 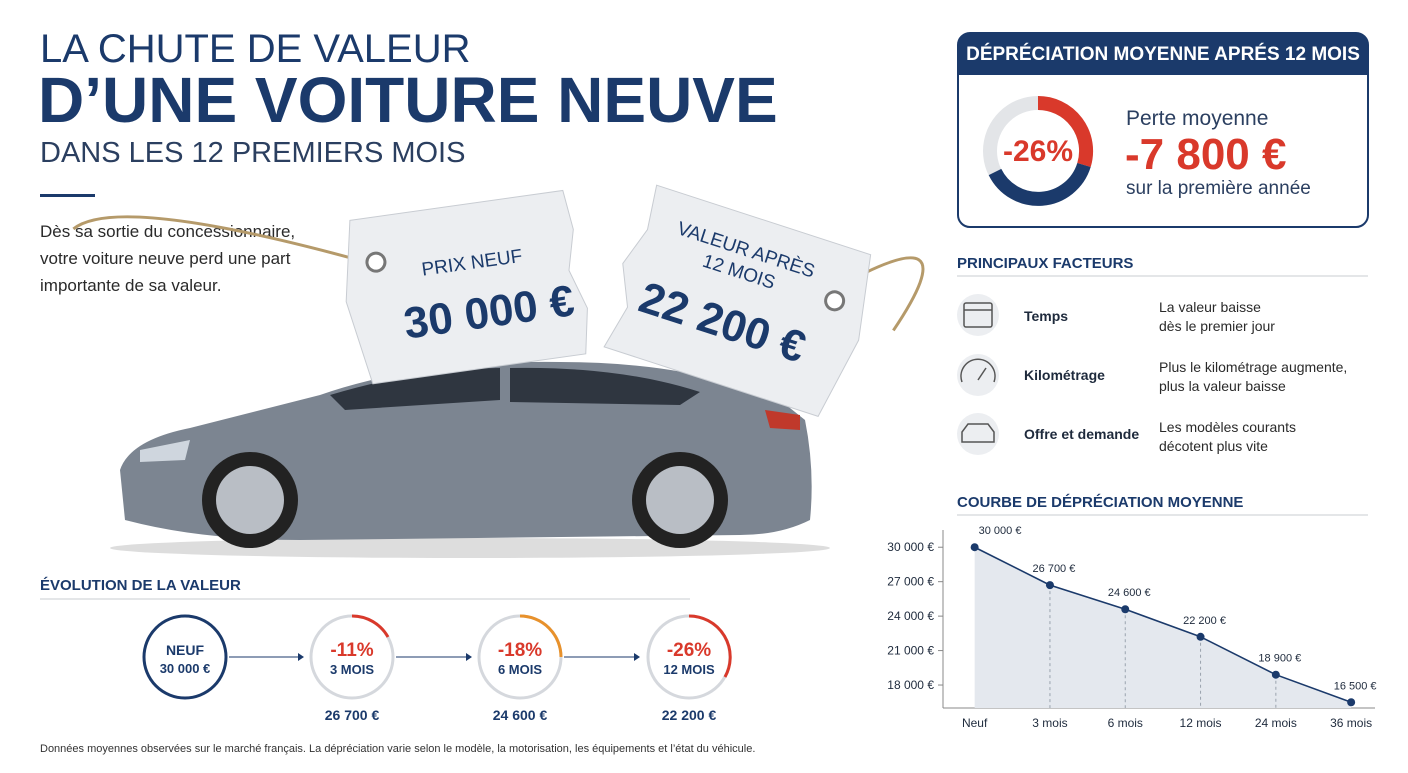 I want to click on divider, so click(x=67, y=195).